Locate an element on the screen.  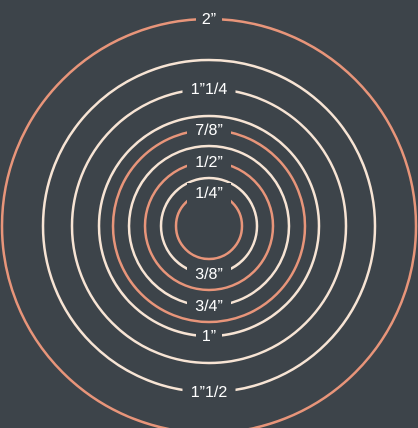
ring-label: 2” is located at coordinates (209, 19).